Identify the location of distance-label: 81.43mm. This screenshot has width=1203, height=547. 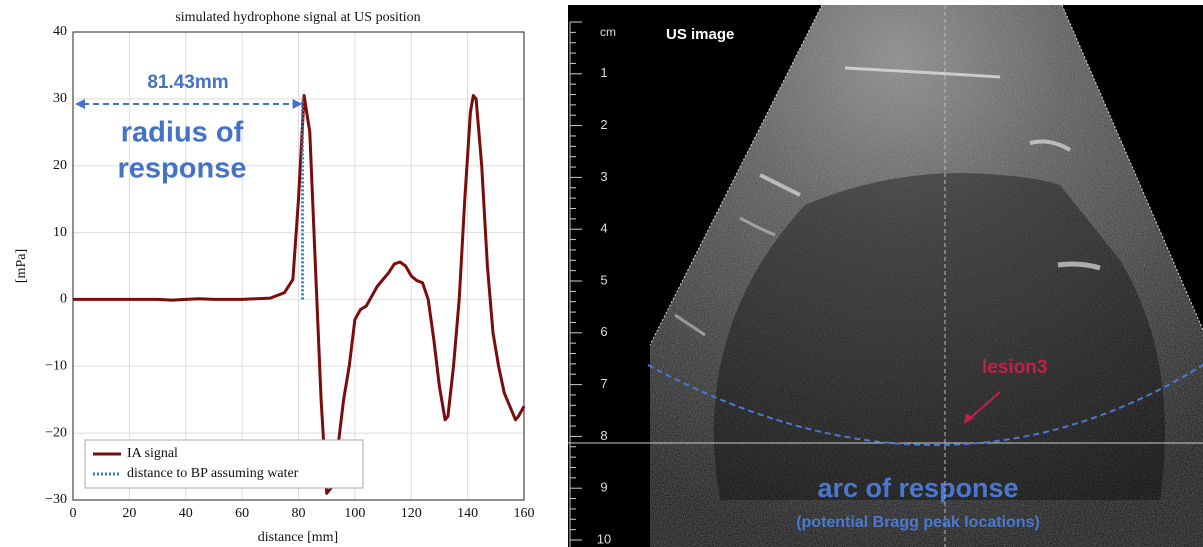
(187, 82).